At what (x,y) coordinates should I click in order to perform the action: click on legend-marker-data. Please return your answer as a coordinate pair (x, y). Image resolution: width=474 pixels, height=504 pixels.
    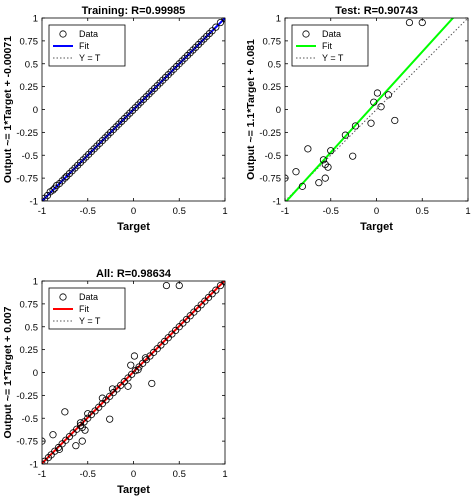
    Looking at the image, I should click on (63, 297).